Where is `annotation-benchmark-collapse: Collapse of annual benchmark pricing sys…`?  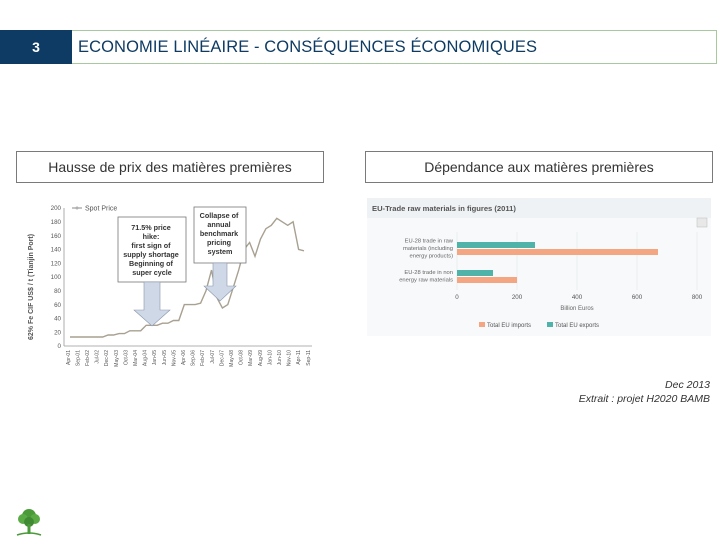 annotation-benchmark-collapse: Collapse of annual benchmark pricing sys… is located at coordinates (220, 254).